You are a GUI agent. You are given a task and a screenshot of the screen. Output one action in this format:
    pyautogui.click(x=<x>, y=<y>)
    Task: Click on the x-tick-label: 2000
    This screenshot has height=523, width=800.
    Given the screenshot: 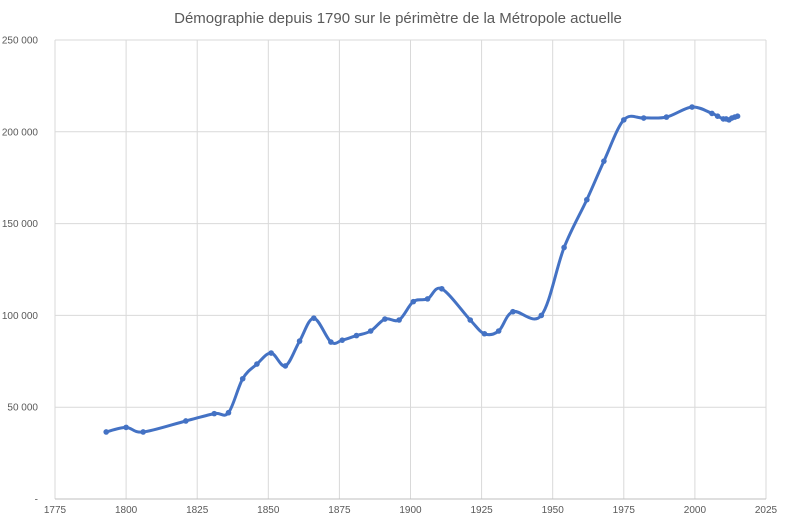 What is the action you would take?
    pyautogui.click(x=695, y=510)
    